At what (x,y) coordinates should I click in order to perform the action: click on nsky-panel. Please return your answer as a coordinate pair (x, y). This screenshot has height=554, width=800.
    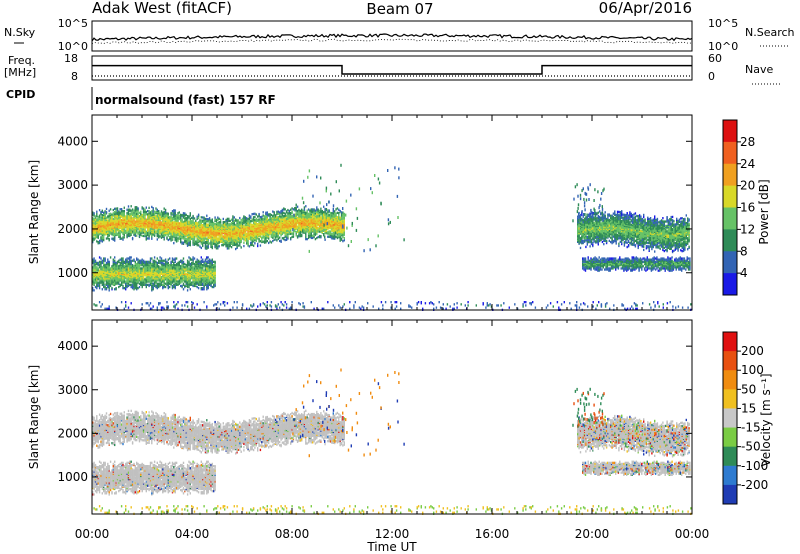
    Looking at the image, I should click on (392, 36).